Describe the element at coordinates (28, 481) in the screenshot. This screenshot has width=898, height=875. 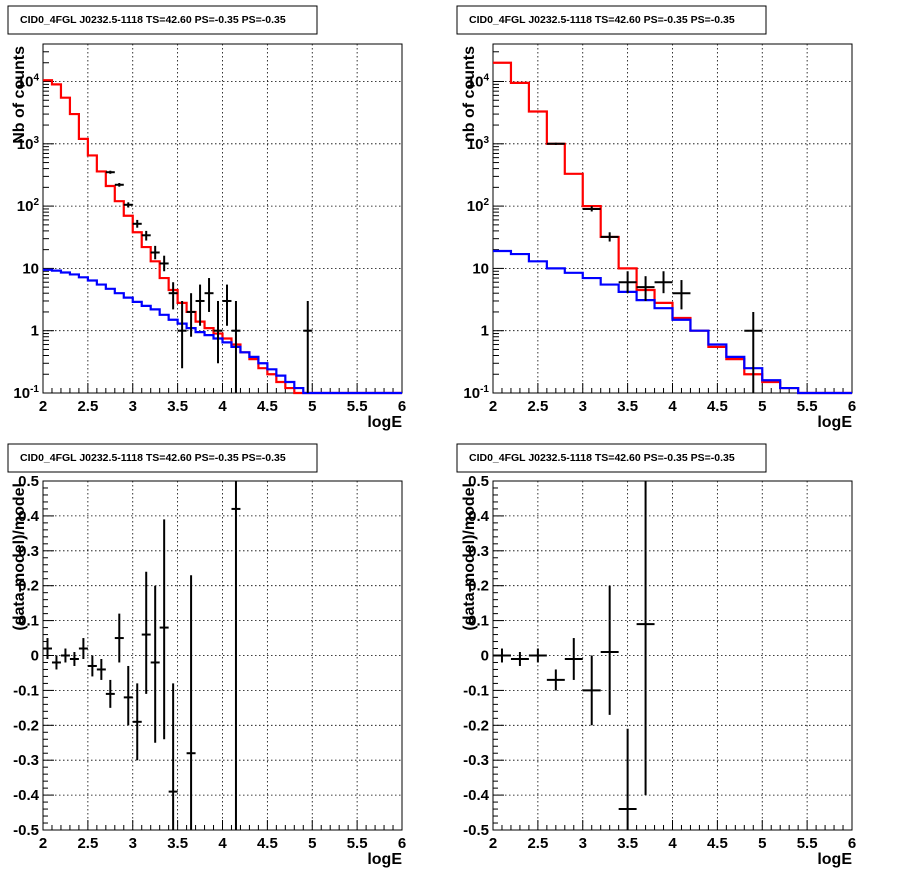
I see `y-tick-label: 0.5` at that location.